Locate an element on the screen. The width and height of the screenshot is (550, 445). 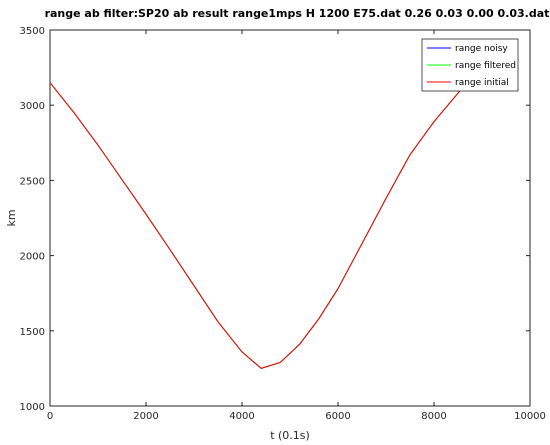
x-tick-label: 4000 is located at coordinates (241, 416).